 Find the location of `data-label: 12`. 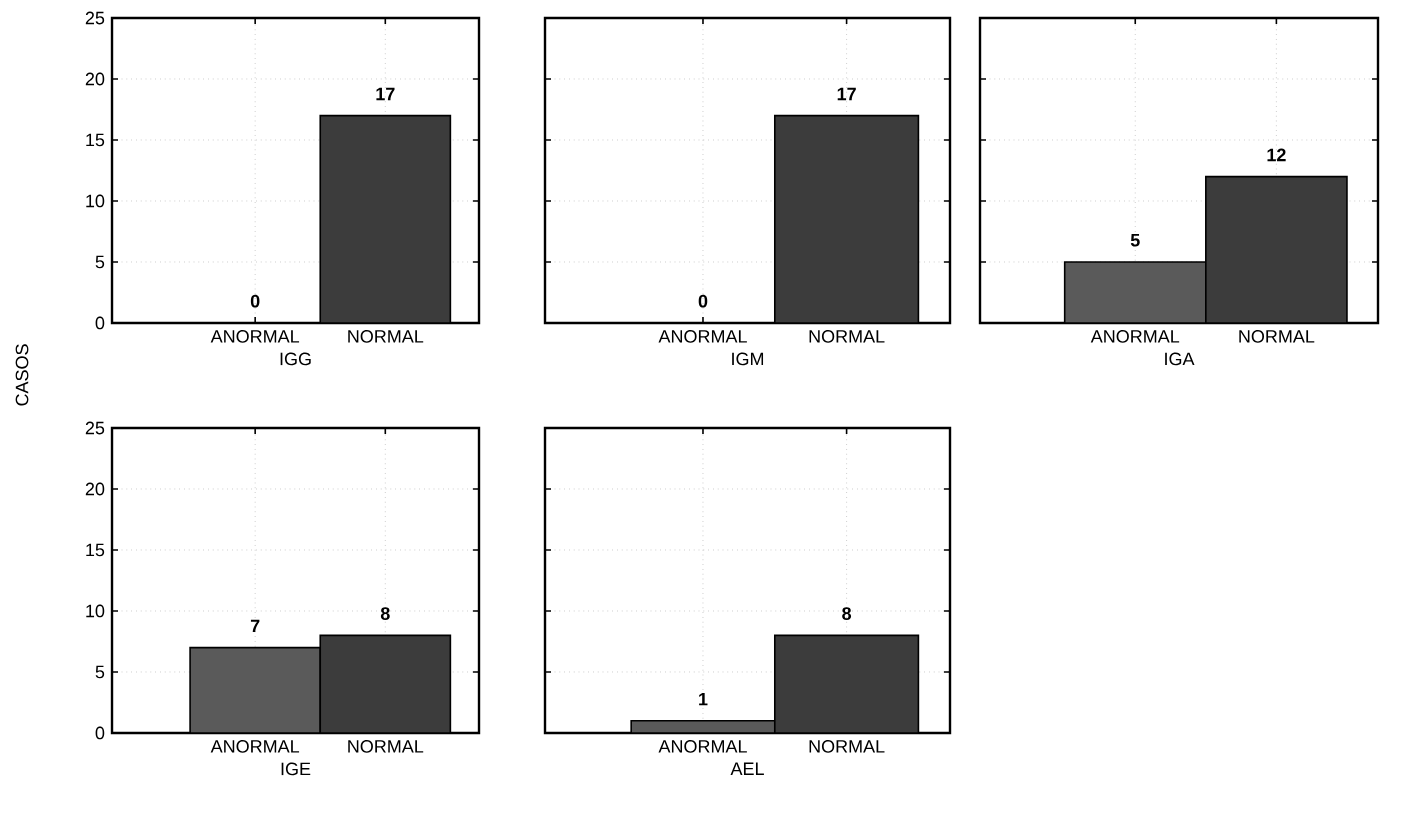

data-label: 12 is located at coordinates (1276, 155).